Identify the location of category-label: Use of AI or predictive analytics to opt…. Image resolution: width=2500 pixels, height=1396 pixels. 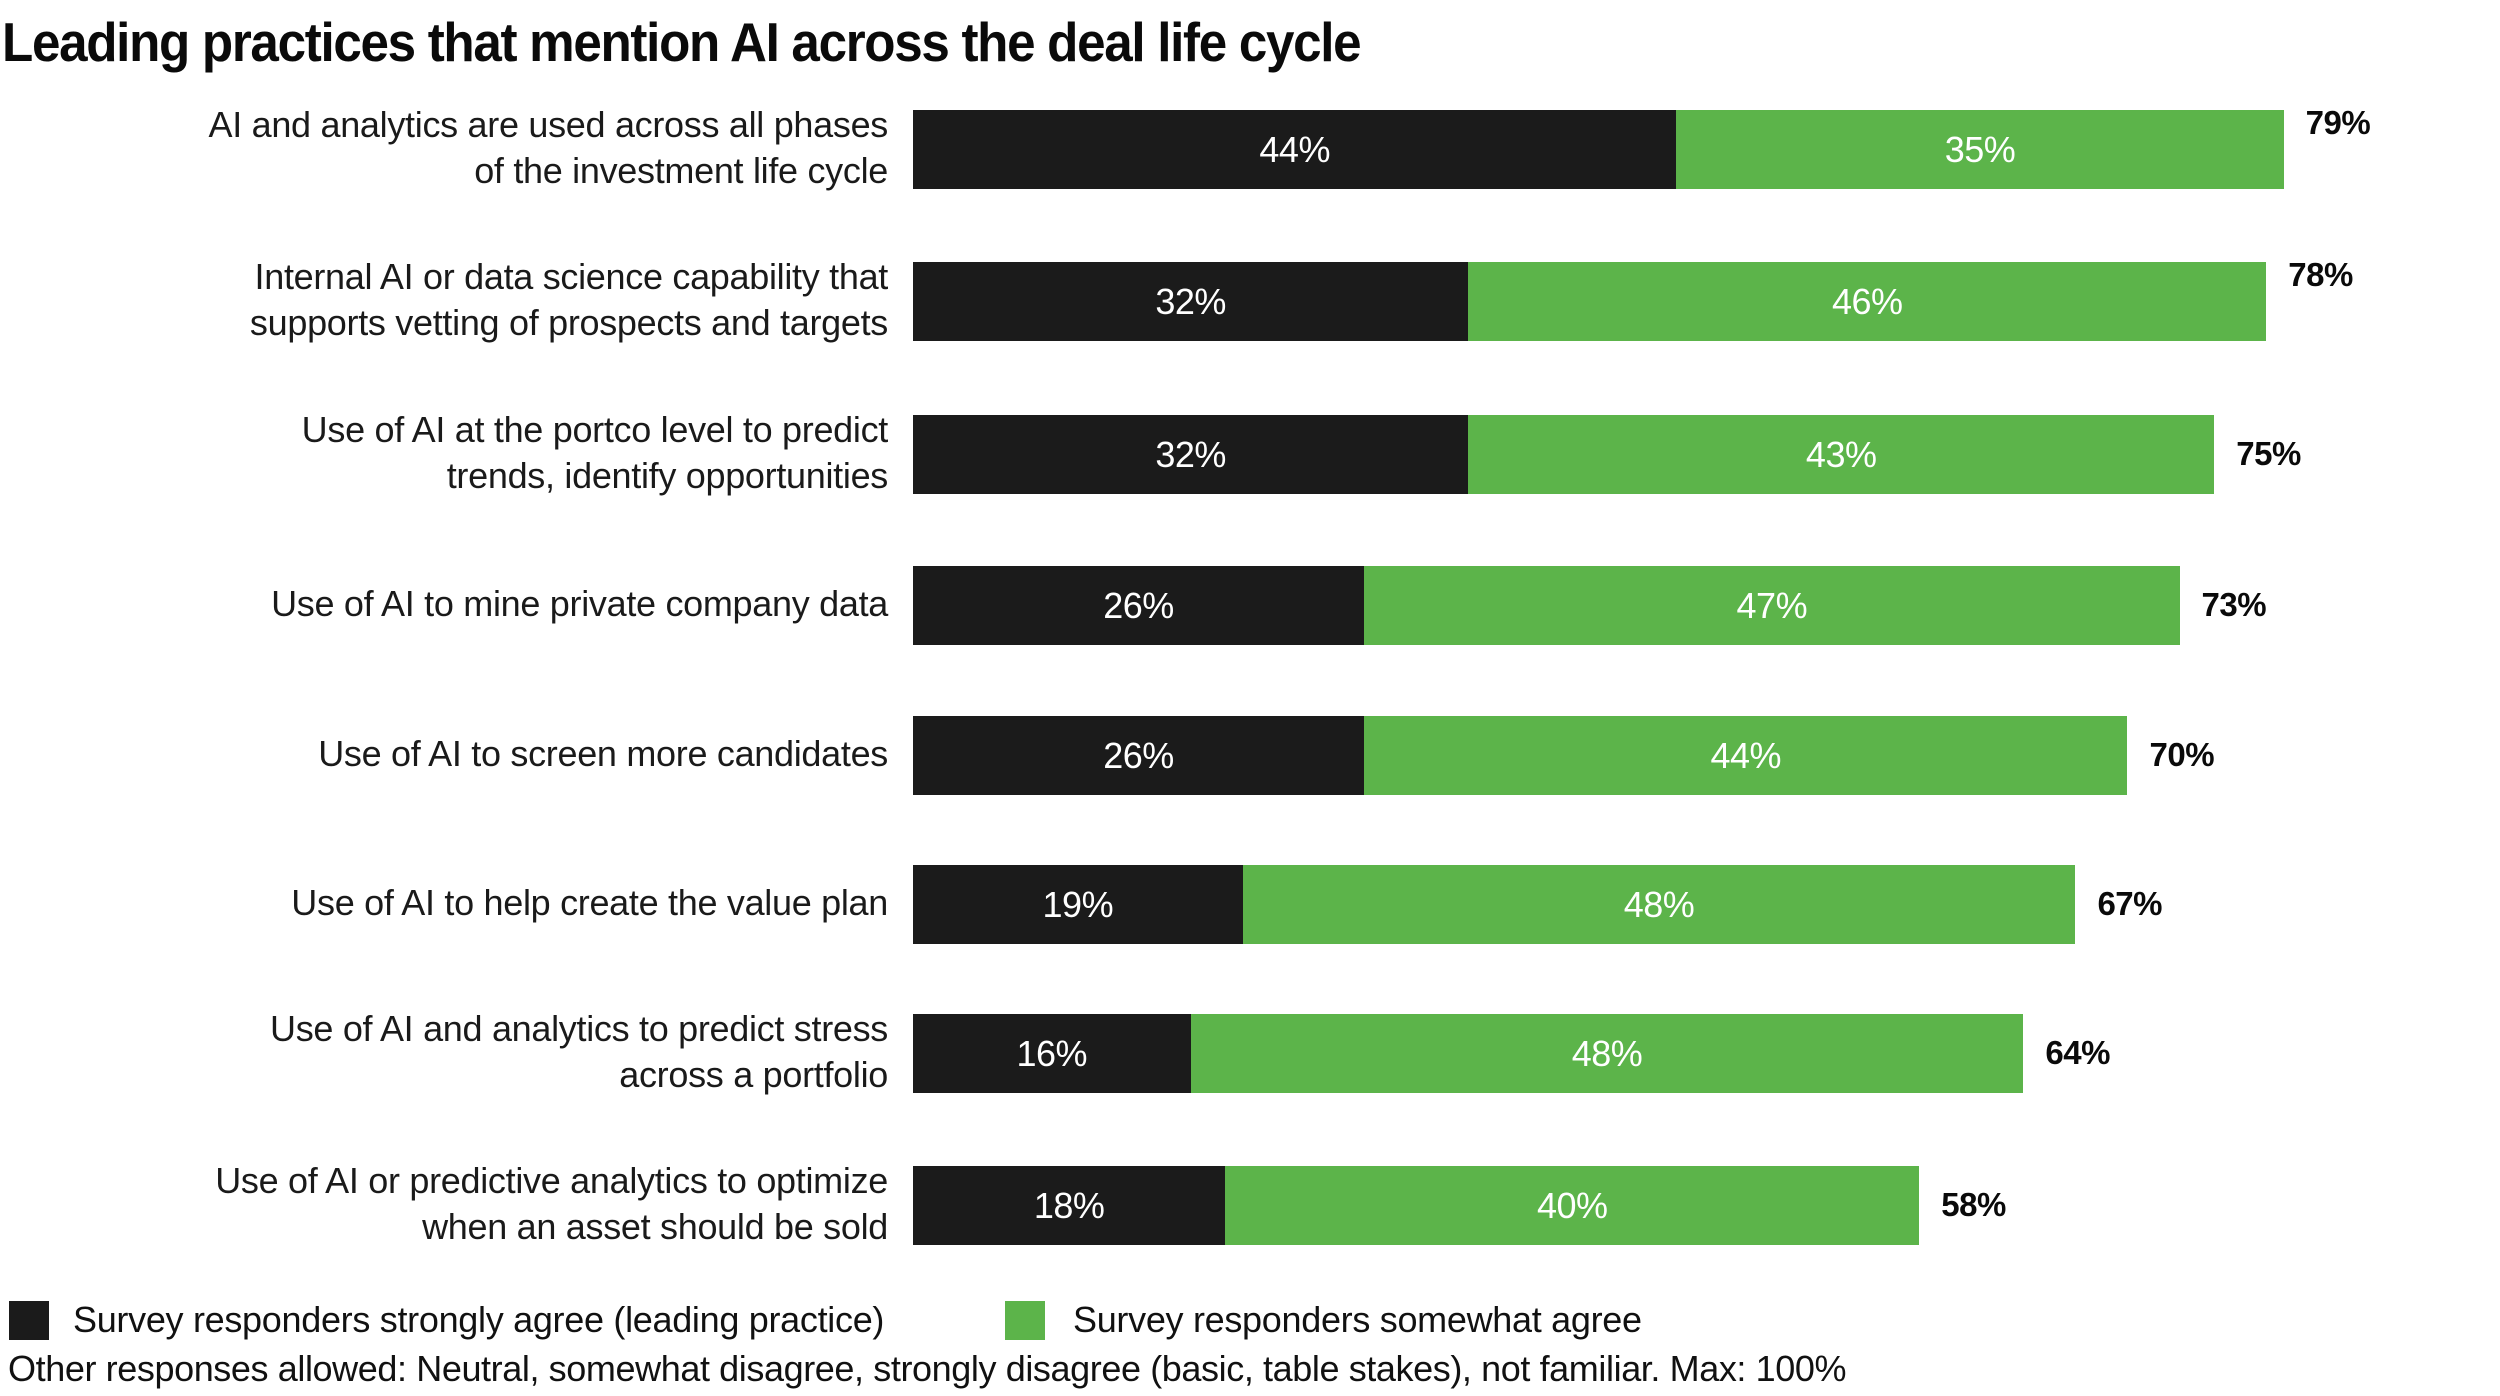
(551, 1204).